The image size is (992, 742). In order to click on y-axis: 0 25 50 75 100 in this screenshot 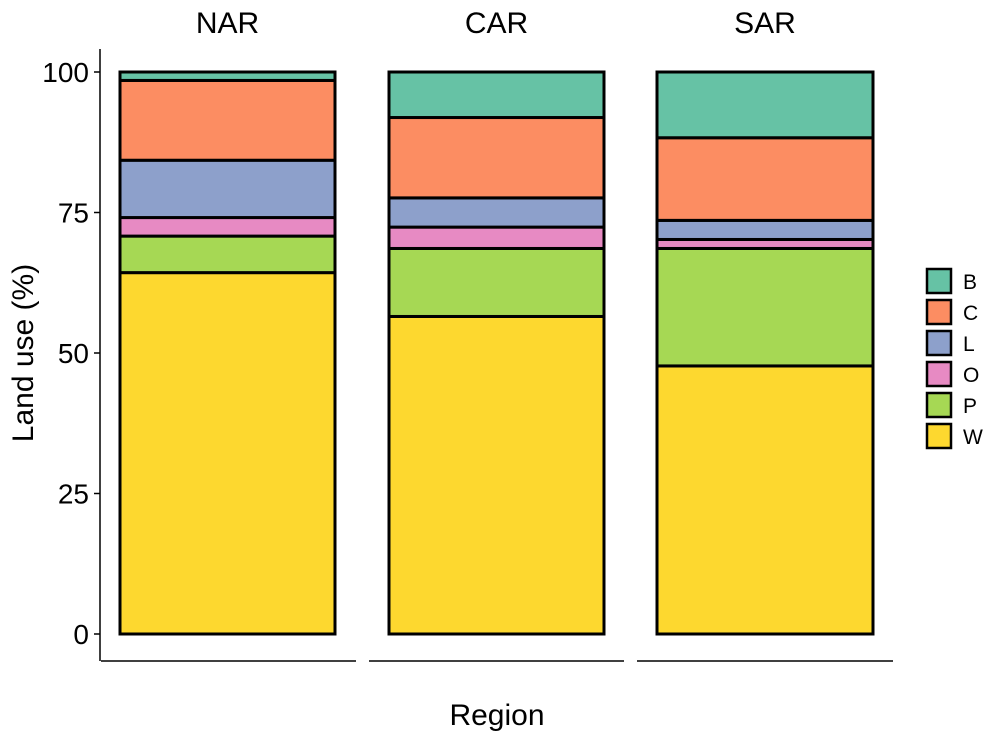, I will do `click(71, 355)`.